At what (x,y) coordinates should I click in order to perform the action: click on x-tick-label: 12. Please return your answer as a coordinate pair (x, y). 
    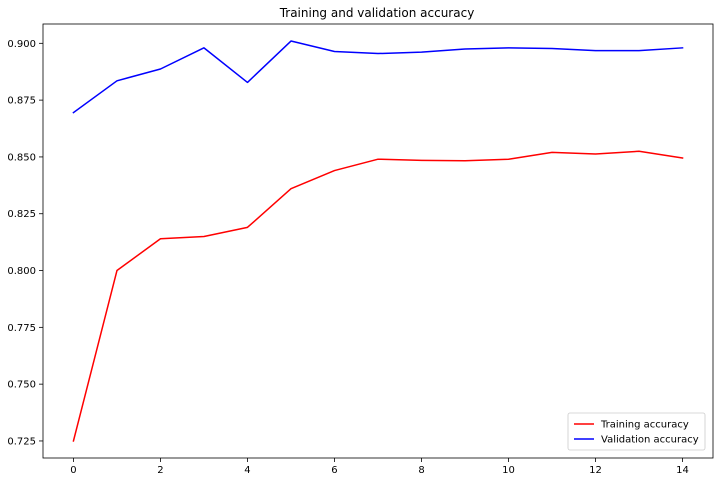
    Looking at the image, I should click on (595, 470).